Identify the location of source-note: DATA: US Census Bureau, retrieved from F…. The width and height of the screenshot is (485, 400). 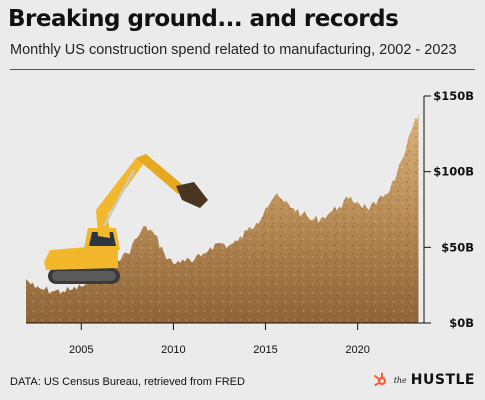
(127, 382).